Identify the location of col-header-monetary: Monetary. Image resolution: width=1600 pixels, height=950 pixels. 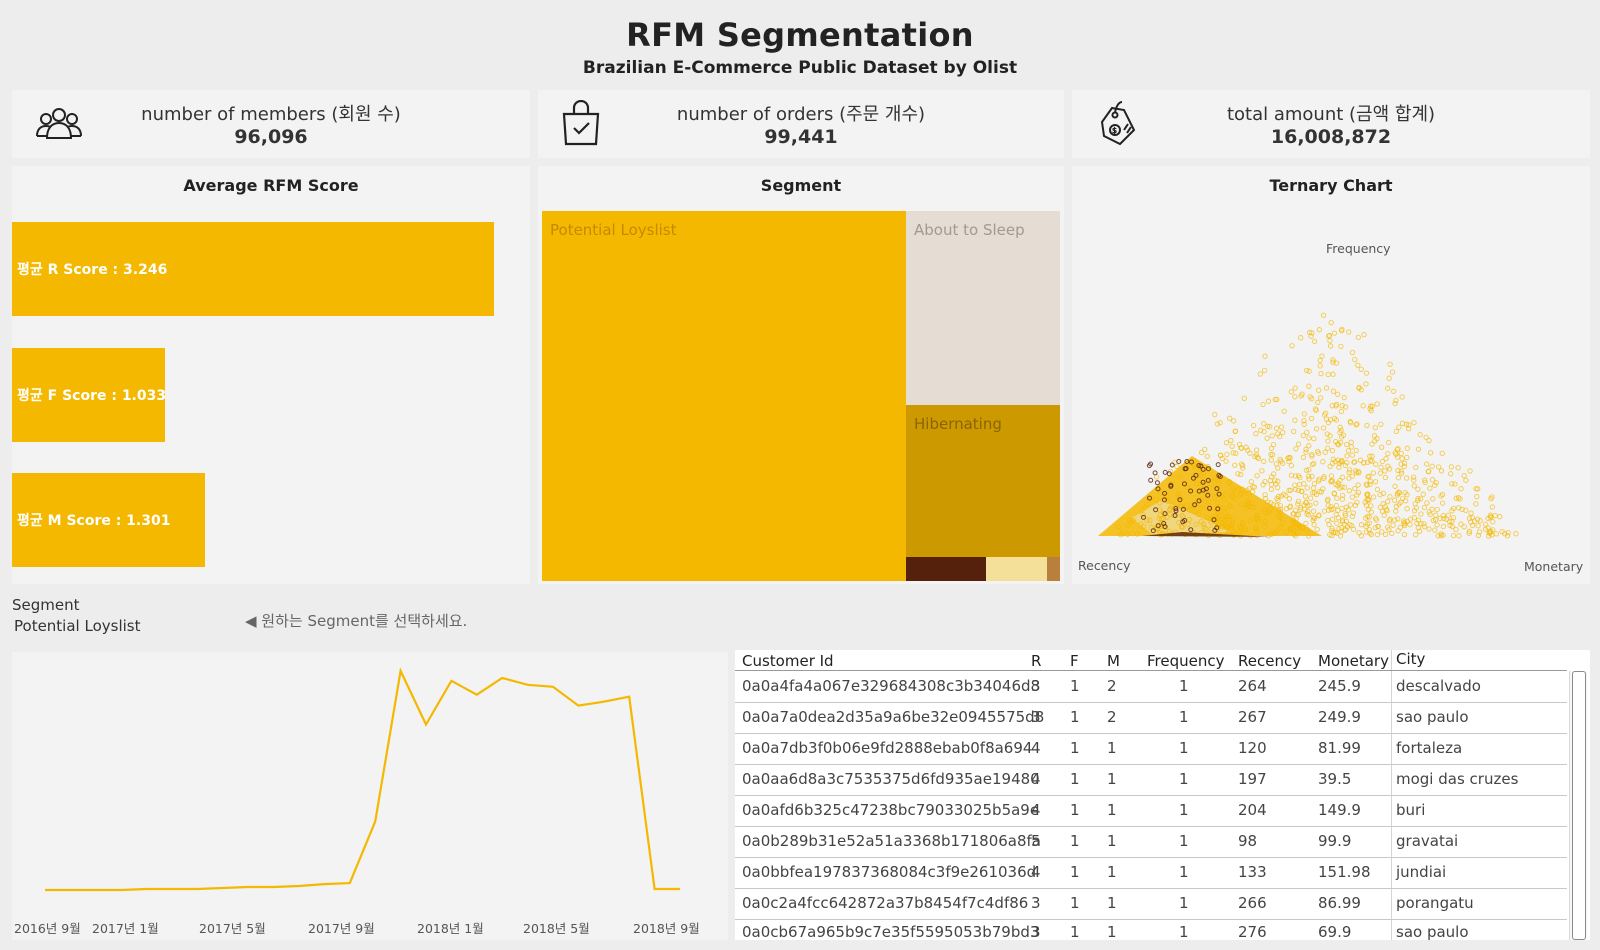
(1353, 661).